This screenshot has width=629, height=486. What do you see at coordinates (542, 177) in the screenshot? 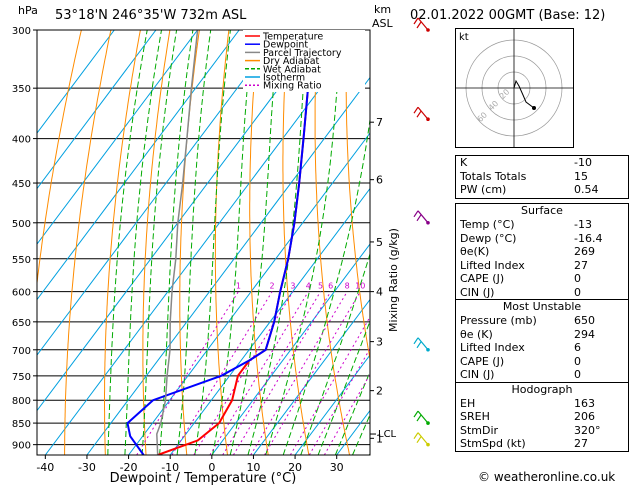
I see `indices-table: K -10 Totals Totals 15 PW (cm) 0.54` at bounding box center [542, 177].